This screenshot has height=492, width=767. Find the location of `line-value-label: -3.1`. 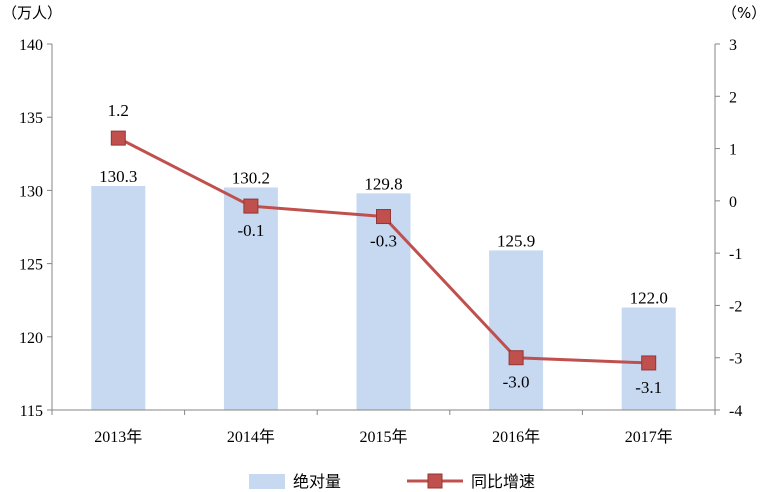

line-value-label: -3.1 is located at coordinates (648, 387).